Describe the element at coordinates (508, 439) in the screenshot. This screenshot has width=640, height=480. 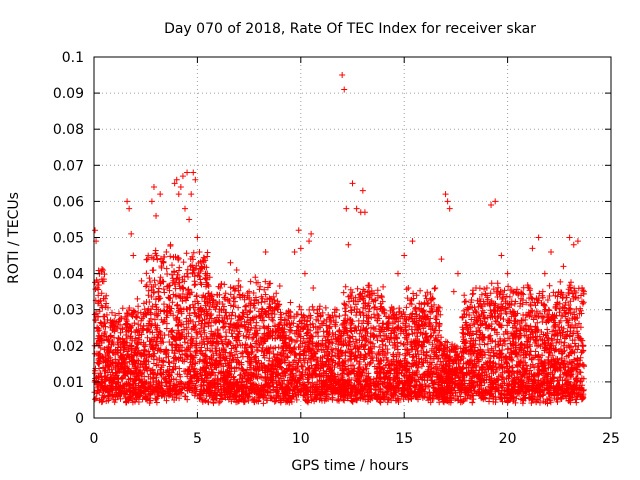
I see `x-tick-label: 20` at that location.